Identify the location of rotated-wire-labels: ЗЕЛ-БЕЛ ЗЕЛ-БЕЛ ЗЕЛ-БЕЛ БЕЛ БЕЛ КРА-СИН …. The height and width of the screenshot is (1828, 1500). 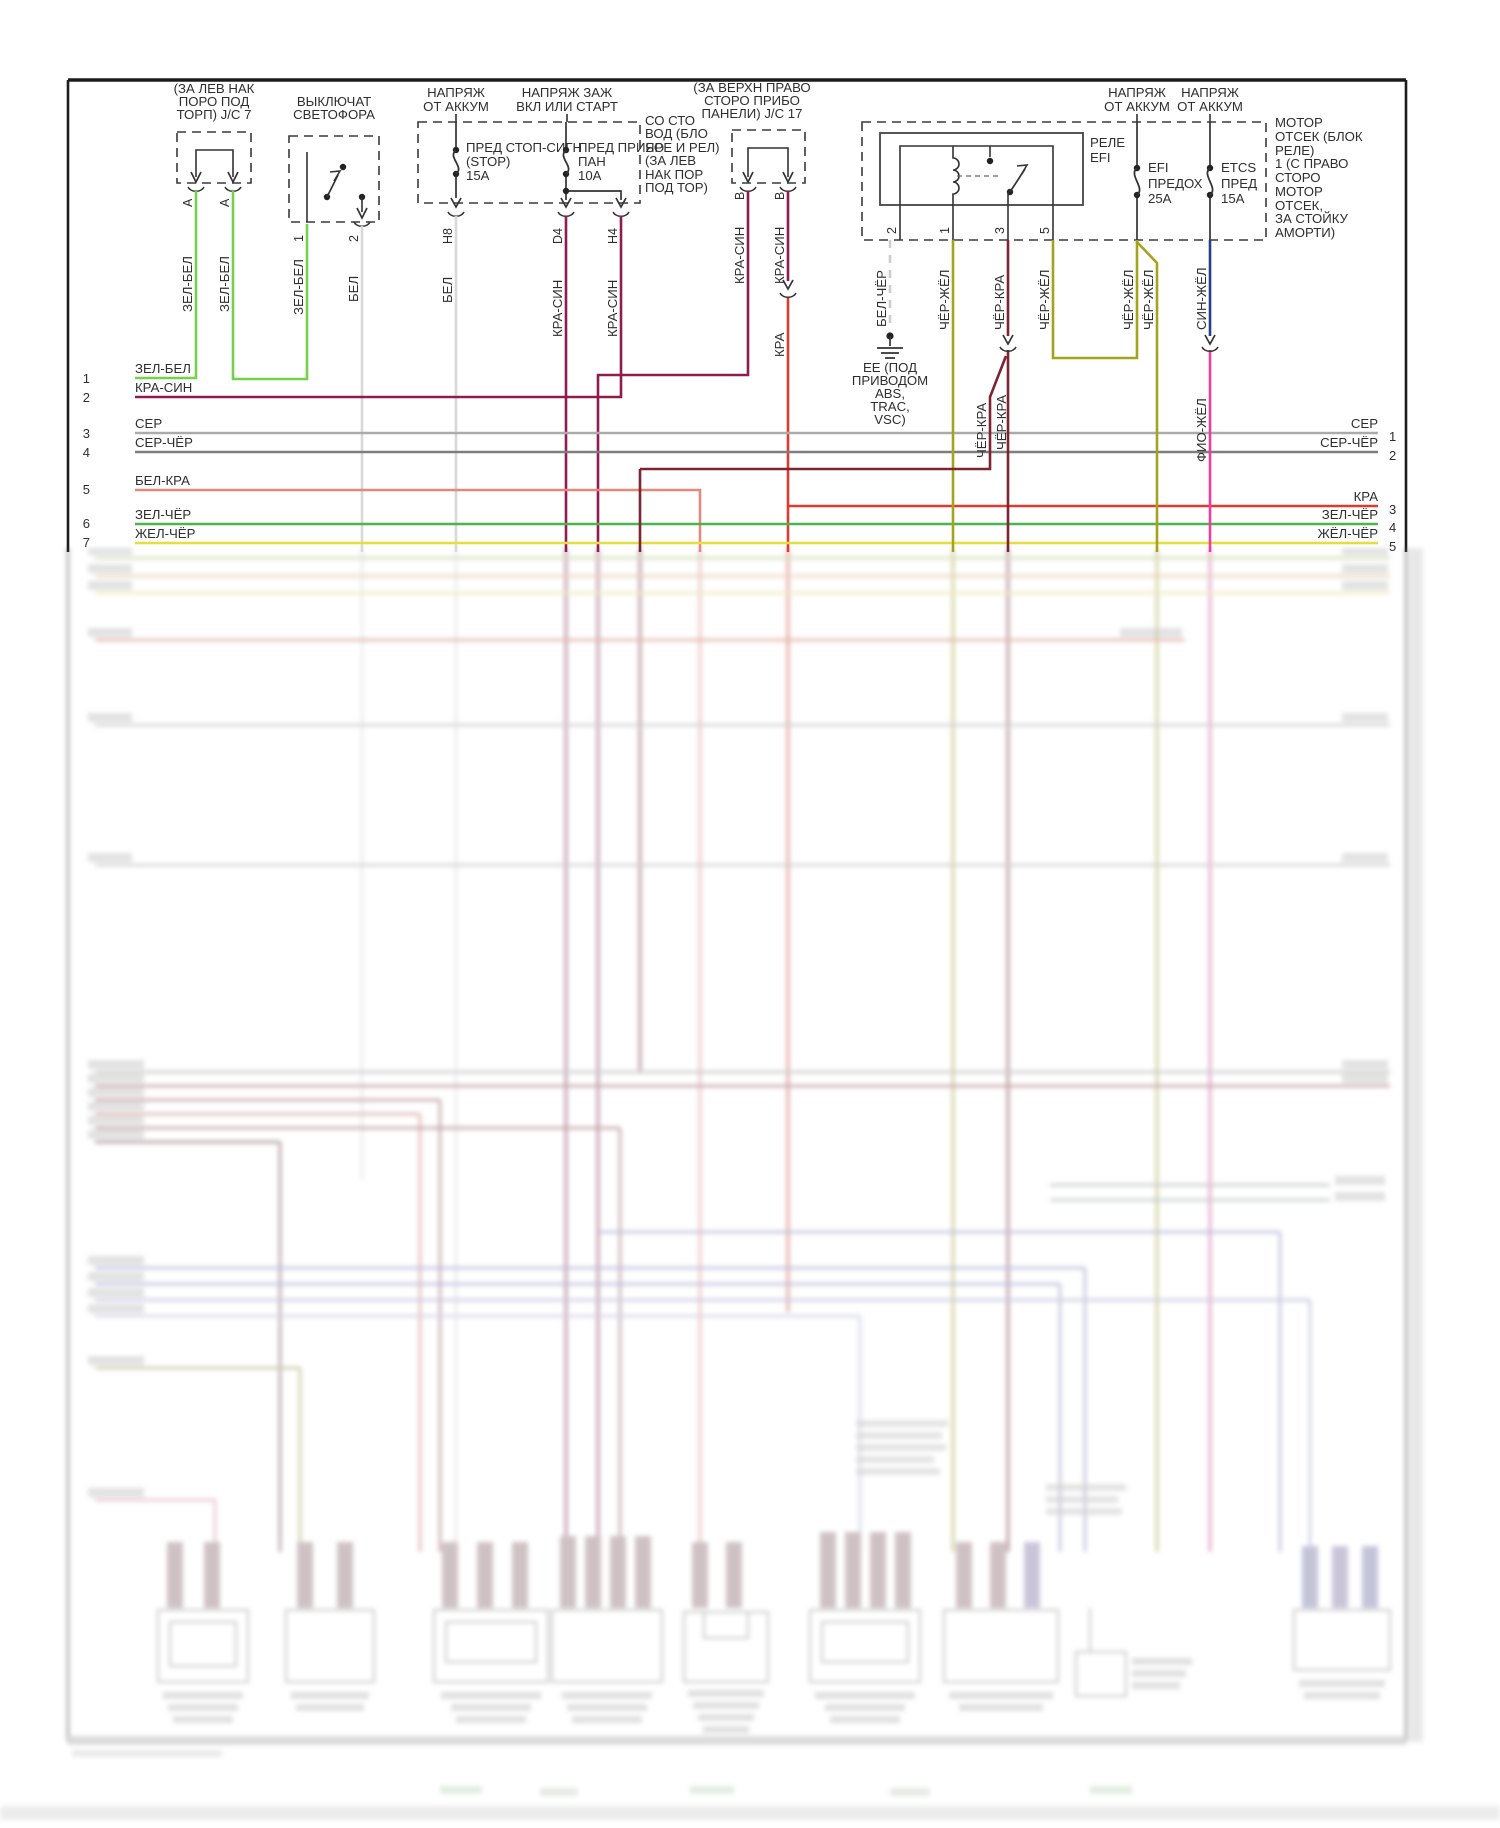
(694, 344).